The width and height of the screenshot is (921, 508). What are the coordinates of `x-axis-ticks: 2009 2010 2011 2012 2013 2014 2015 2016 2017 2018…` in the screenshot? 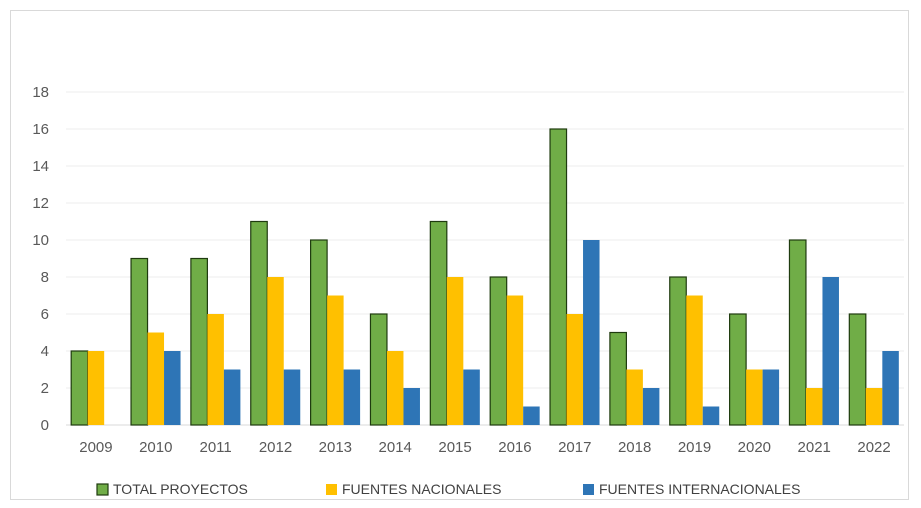 It's located at (485, 447).